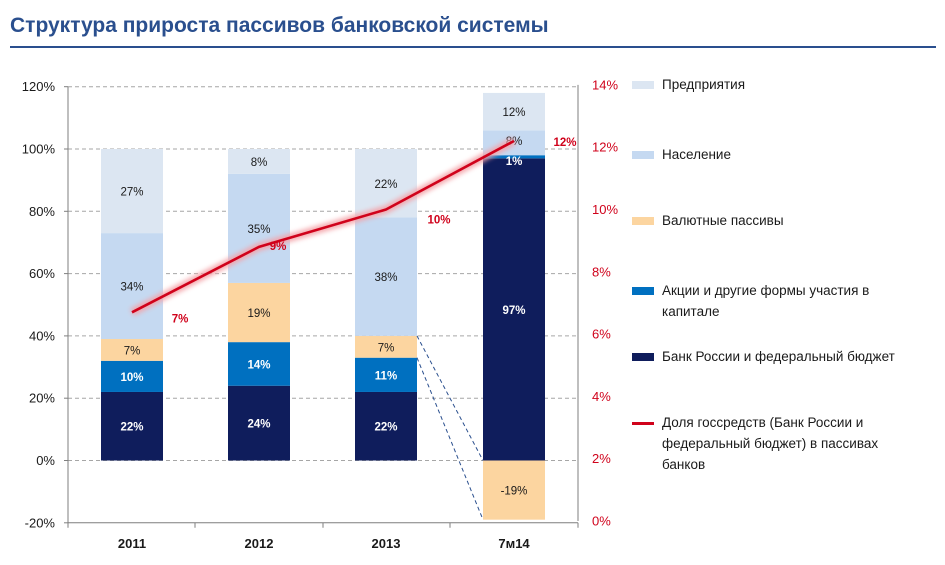 The image size is (945, 565). What do you see at coordinates (386, 543) in the screenshot?
I see `x-tick-label: 2013` at bounding box center [386, 543].